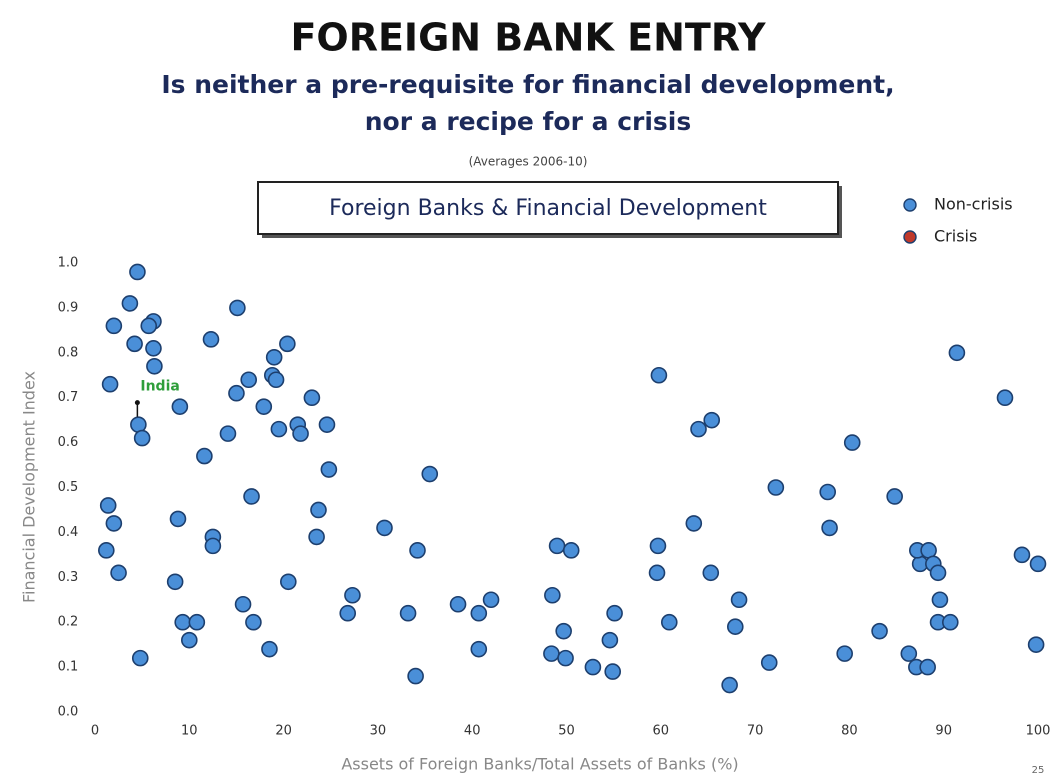  Describe the element at coordinates (68, 712) in the screenshot. I see `y-tick-label: 0.0` at that location.